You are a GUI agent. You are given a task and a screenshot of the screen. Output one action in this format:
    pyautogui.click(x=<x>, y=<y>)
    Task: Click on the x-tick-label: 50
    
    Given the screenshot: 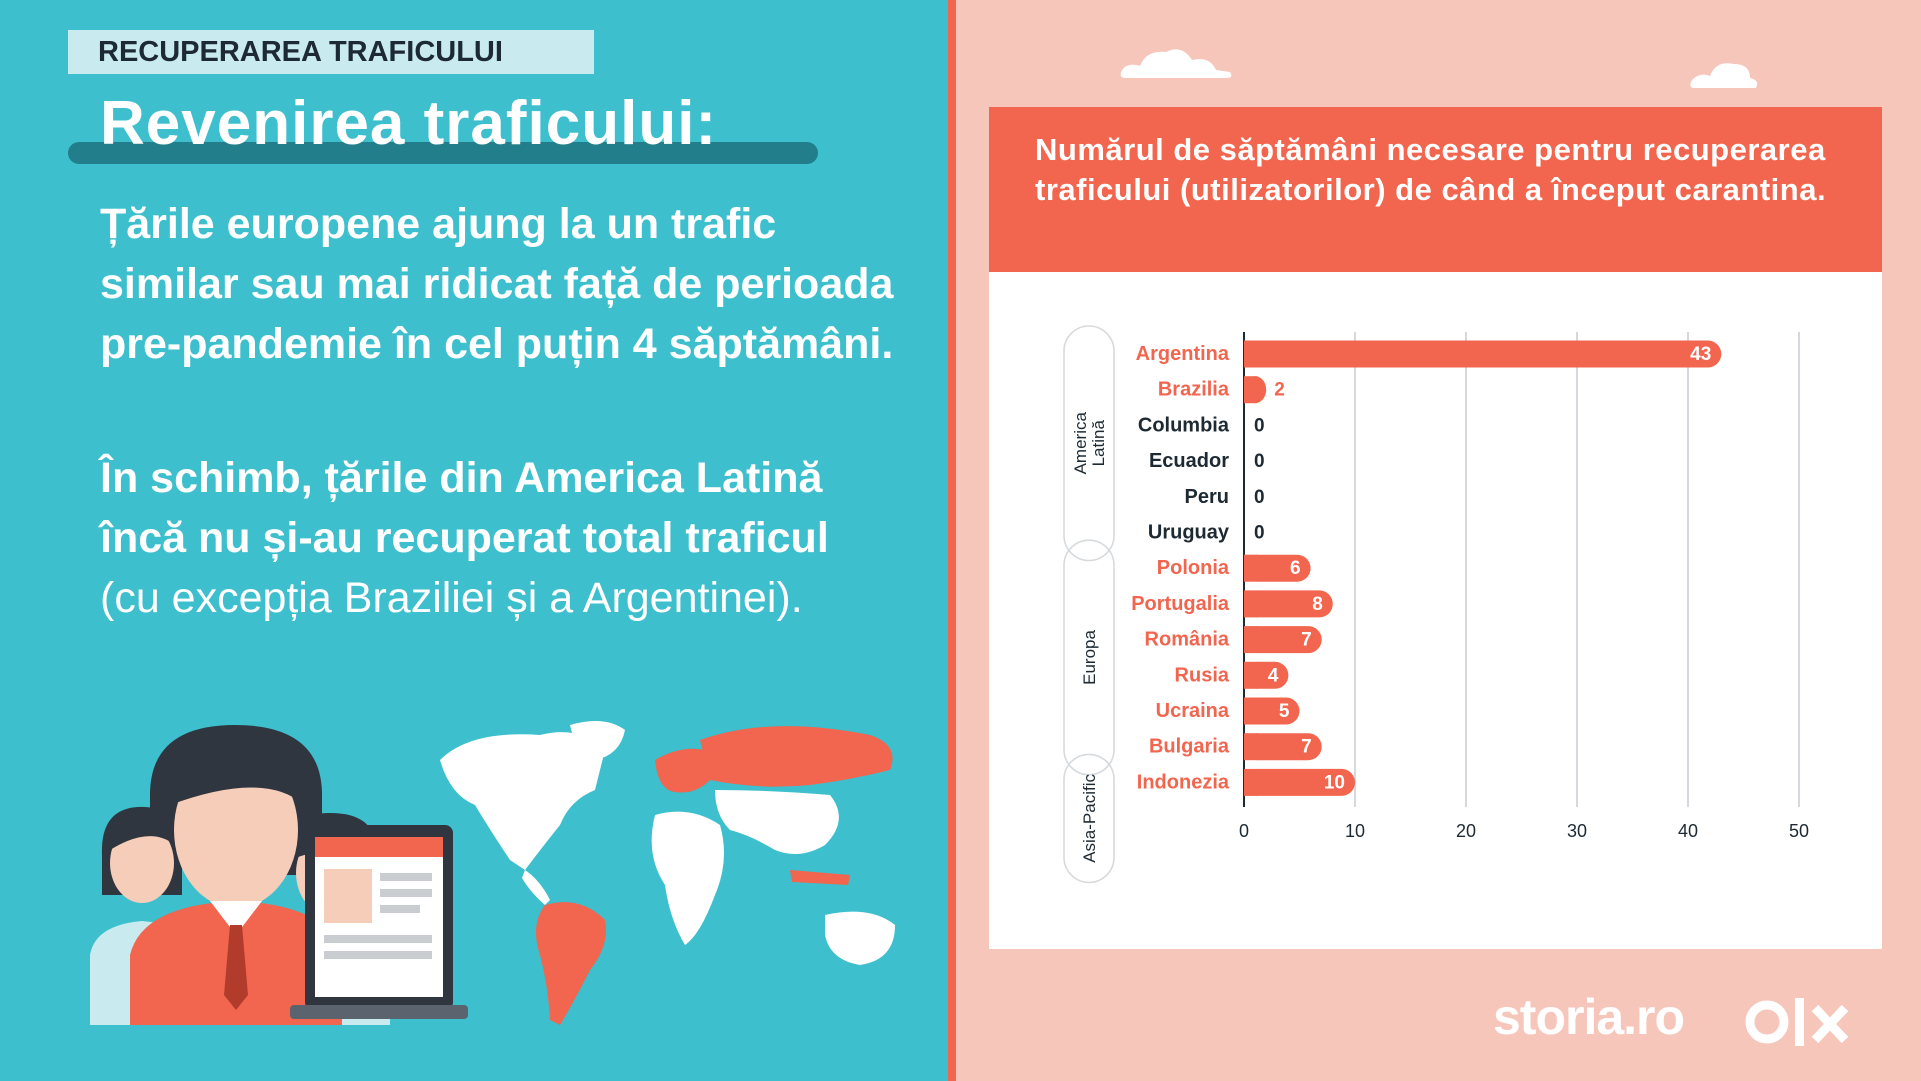 What is the action you would take?
    pyautogui.click(x=1799, y=831)
    